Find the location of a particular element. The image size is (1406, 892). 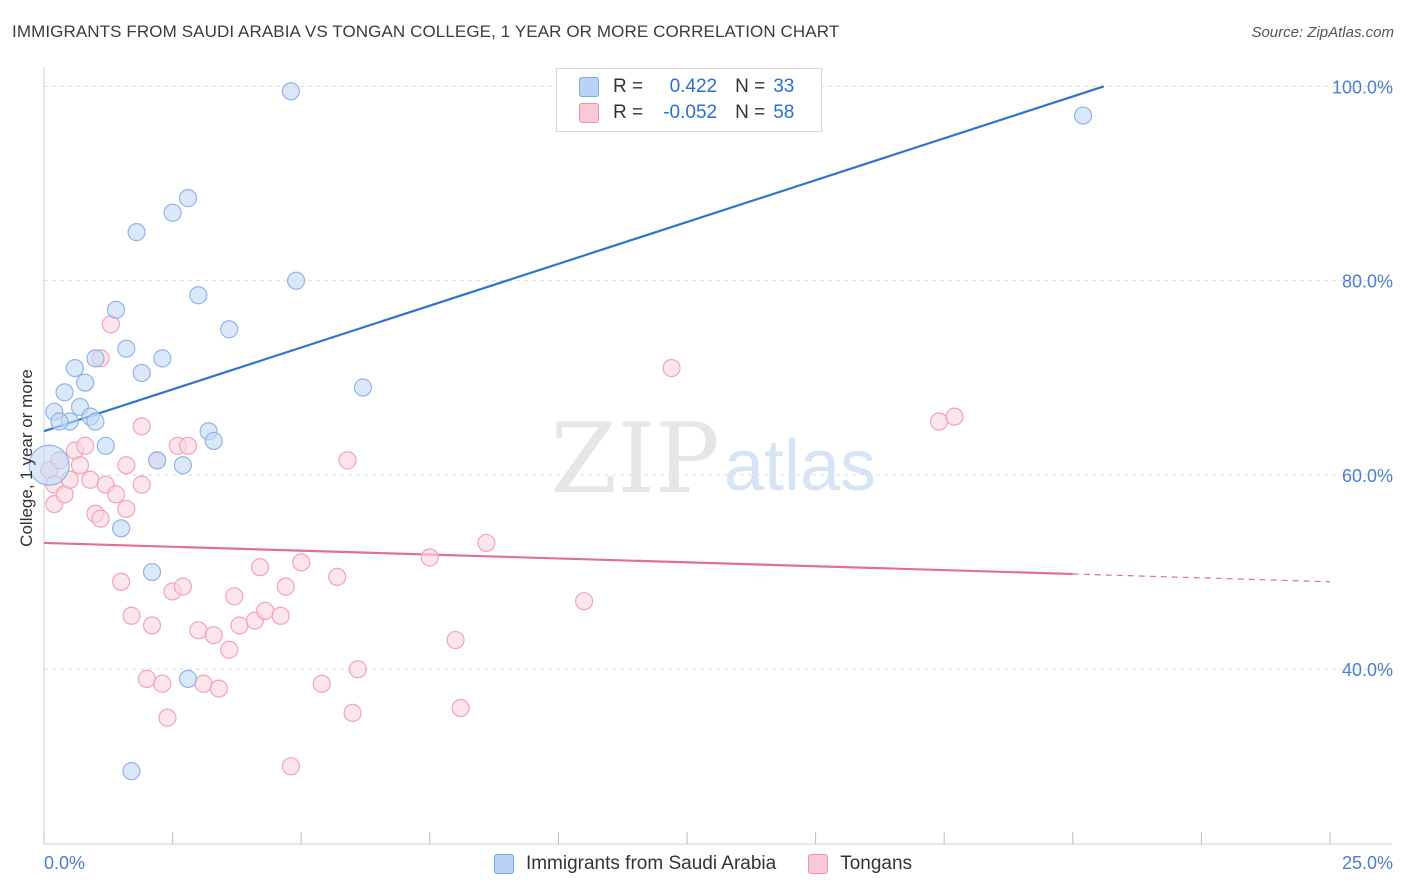

series-legend: Immigrants from Saudi Arabia Tongans is located at coordinates (703, 864).